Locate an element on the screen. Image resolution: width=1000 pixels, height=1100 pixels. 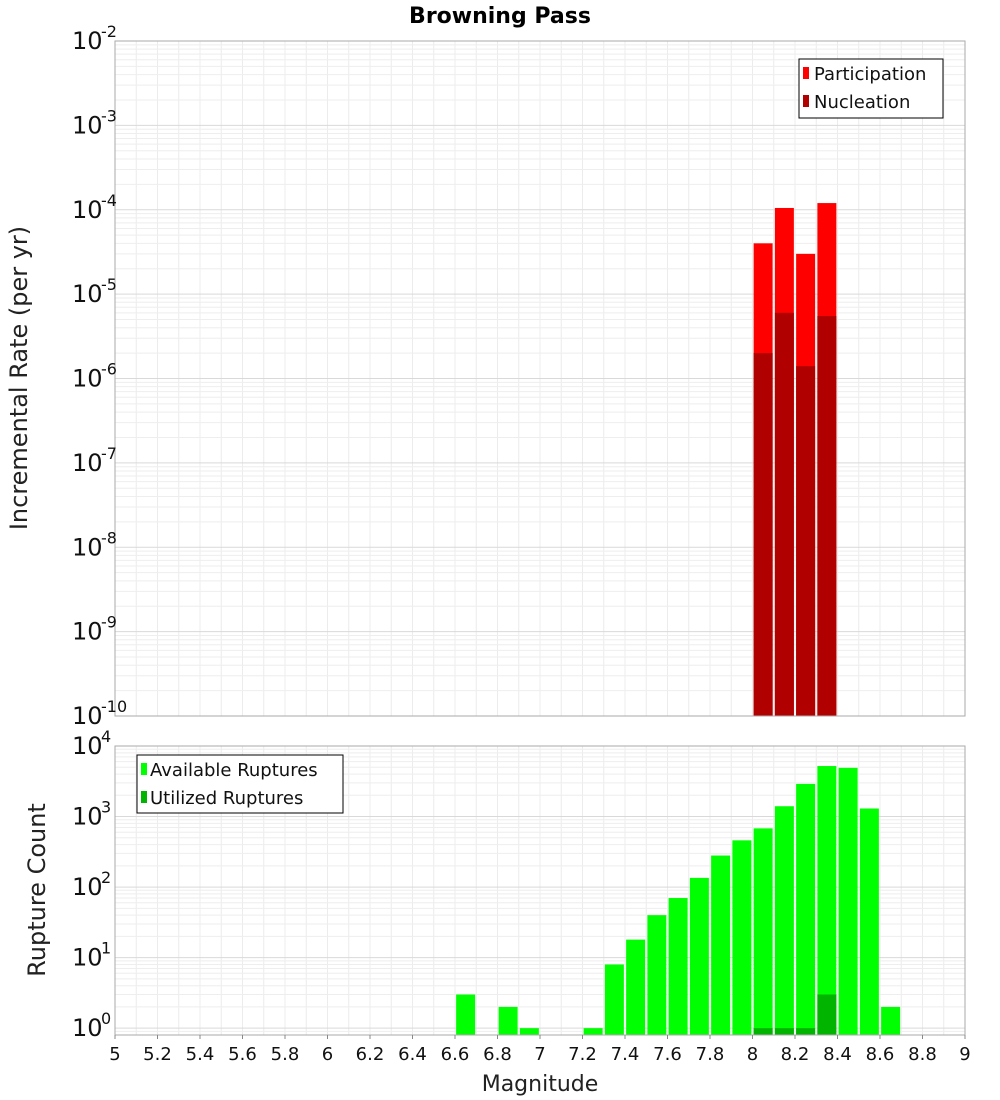
x-tick-label: 5.2 is located at coordinates (157, 1054).